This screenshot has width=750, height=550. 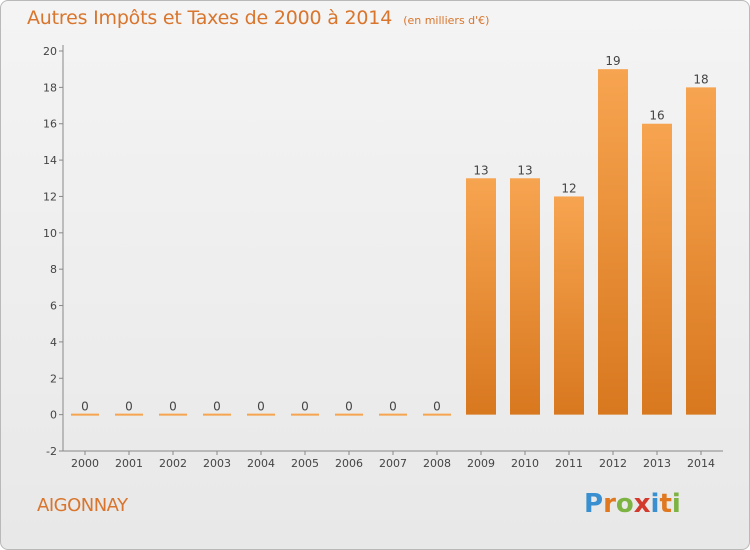 What do you see at coordinates (50, 160) in the screenshot?
I see `y-tick-label: 14` at bounding box center [50, 160].